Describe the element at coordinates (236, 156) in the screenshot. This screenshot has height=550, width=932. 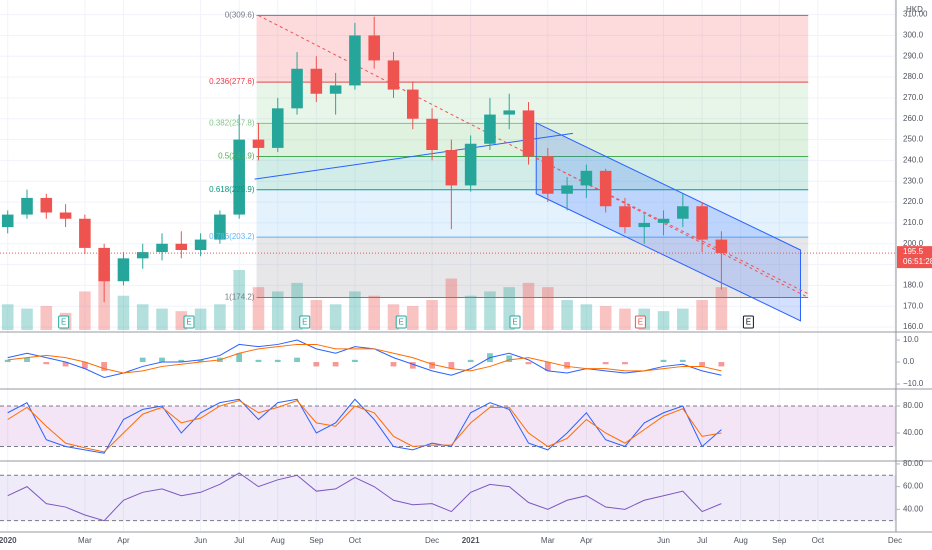
I see `fib-label: 0.5(241.9)` at that location.